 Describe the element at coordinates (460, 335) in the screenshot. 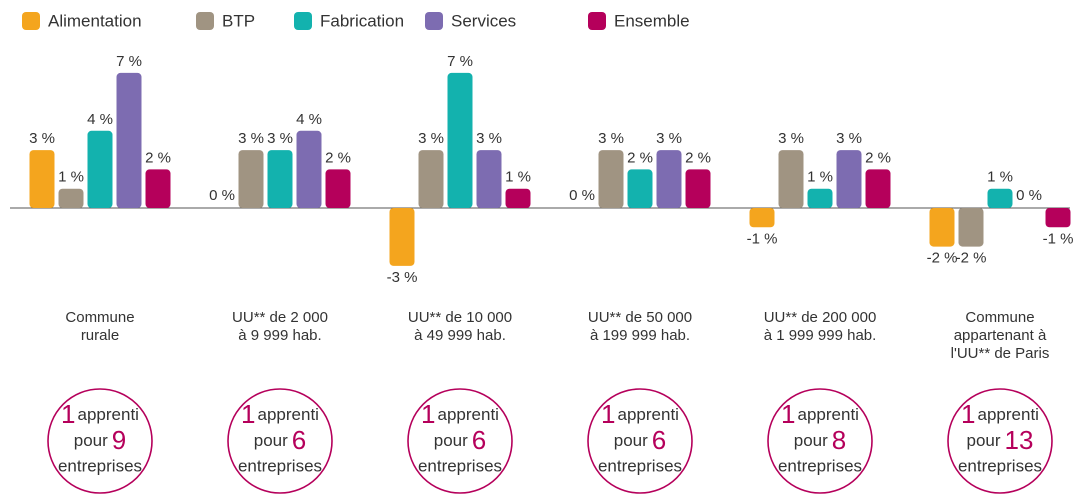

I see `category-label: à 49 999 hab.` at that location.